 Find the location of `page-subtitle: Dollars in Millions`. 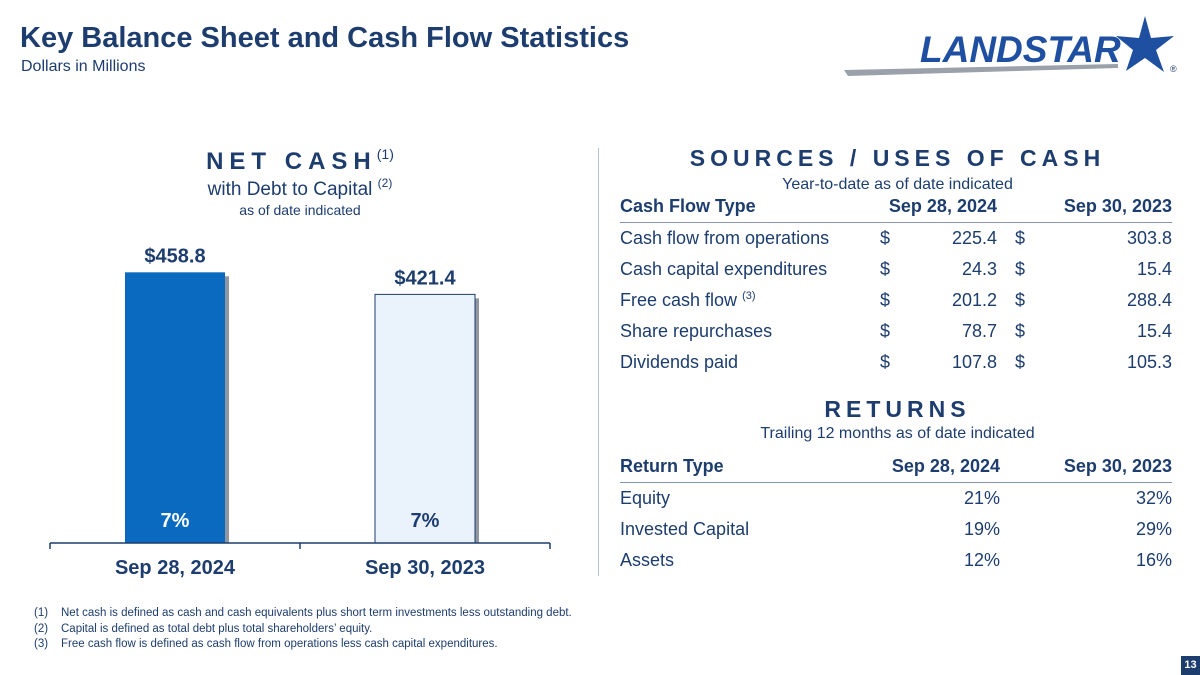

page-subtitle: Dollars in Millions is located at coordinates (83, 66).